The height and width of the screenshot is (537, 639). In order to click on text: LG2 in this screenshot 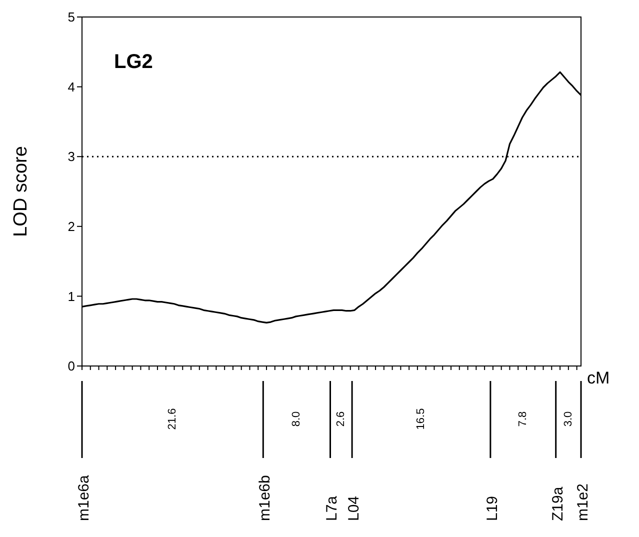, I will do `click(133, 62)`.